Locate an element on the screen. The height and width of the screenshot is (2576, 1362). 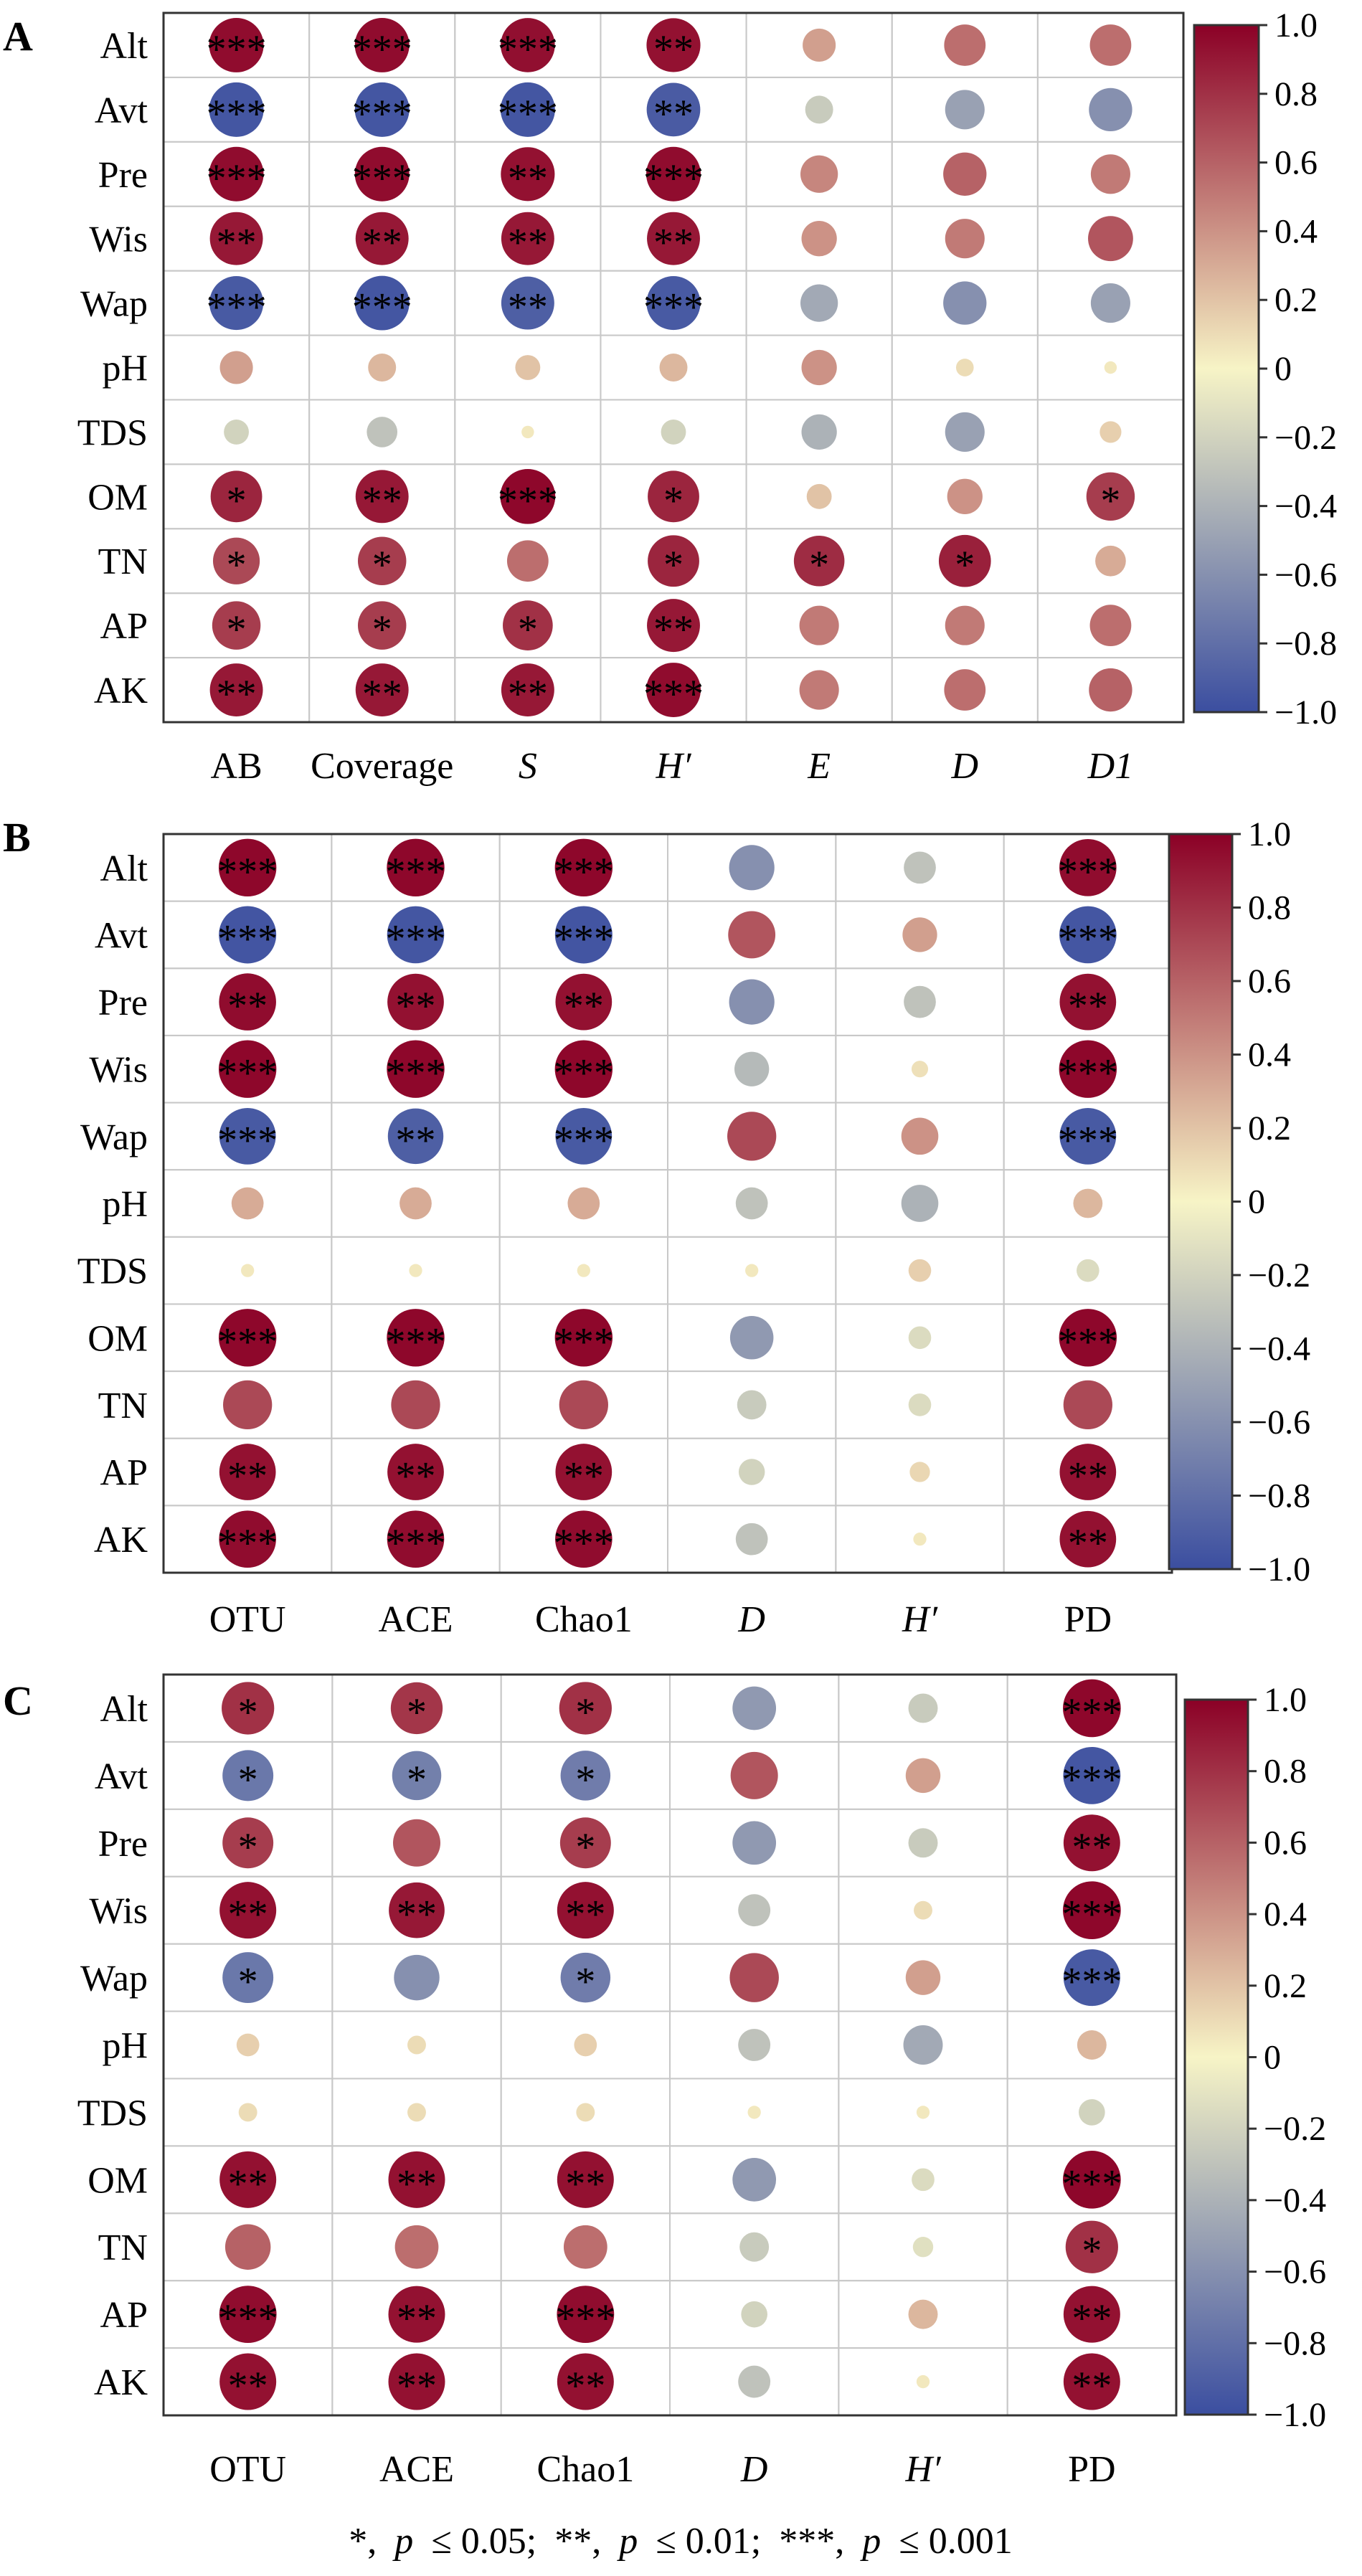
footnote-stars-1: *, is located at coordinates (363, 2541).